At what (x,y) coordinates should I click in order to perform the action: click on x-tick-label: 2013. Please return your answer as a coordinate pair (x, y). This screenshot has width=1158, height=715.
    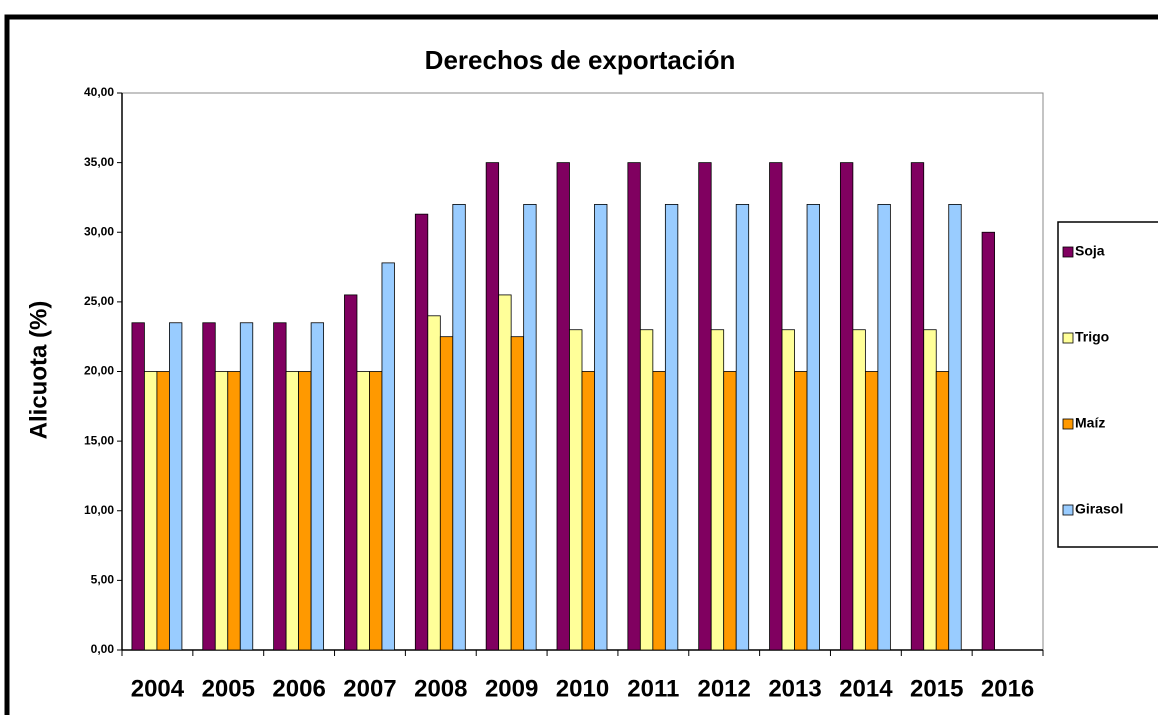
    Looking at the image, I should click on (794, 688).